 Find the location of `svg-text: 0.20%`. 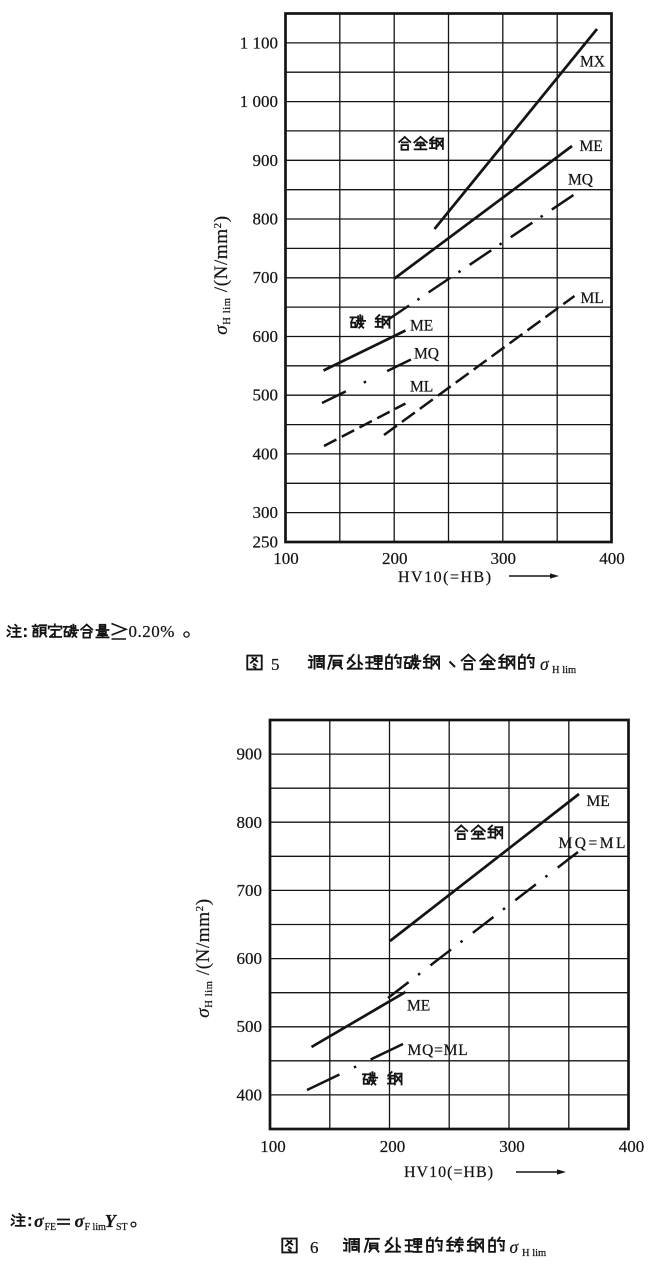

svg-text: 0.20% is located at coordinates (152, 631).